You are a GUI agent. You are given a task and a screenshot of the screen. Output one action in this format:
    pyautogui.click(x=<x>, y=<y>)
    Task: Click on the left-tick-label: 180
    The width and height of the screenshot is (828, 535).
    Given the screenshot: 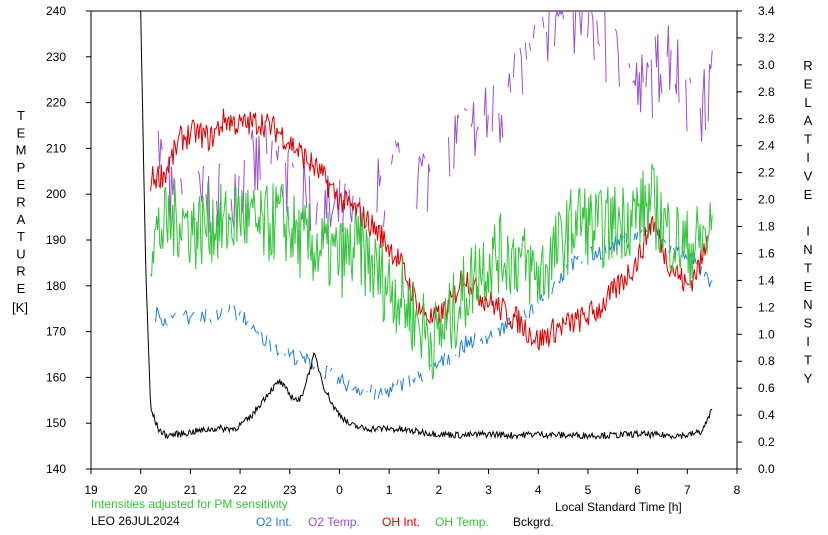 What is the action you would take?
    pyautogui.click(x=56, y=286)
    